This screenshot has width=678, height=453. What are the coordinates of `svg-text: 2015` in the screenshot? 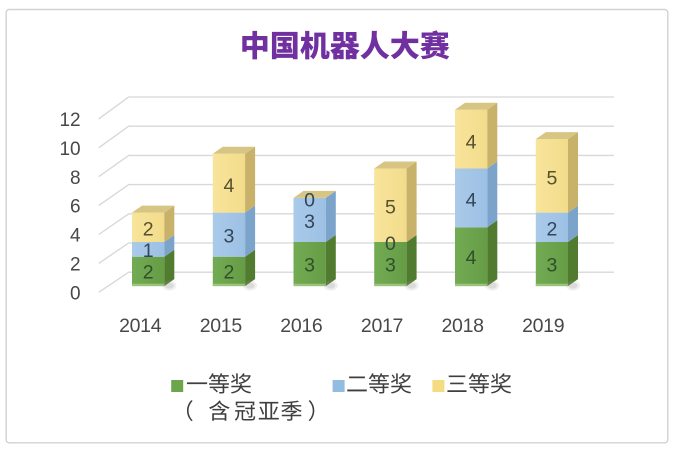 It's located at (221, 326).